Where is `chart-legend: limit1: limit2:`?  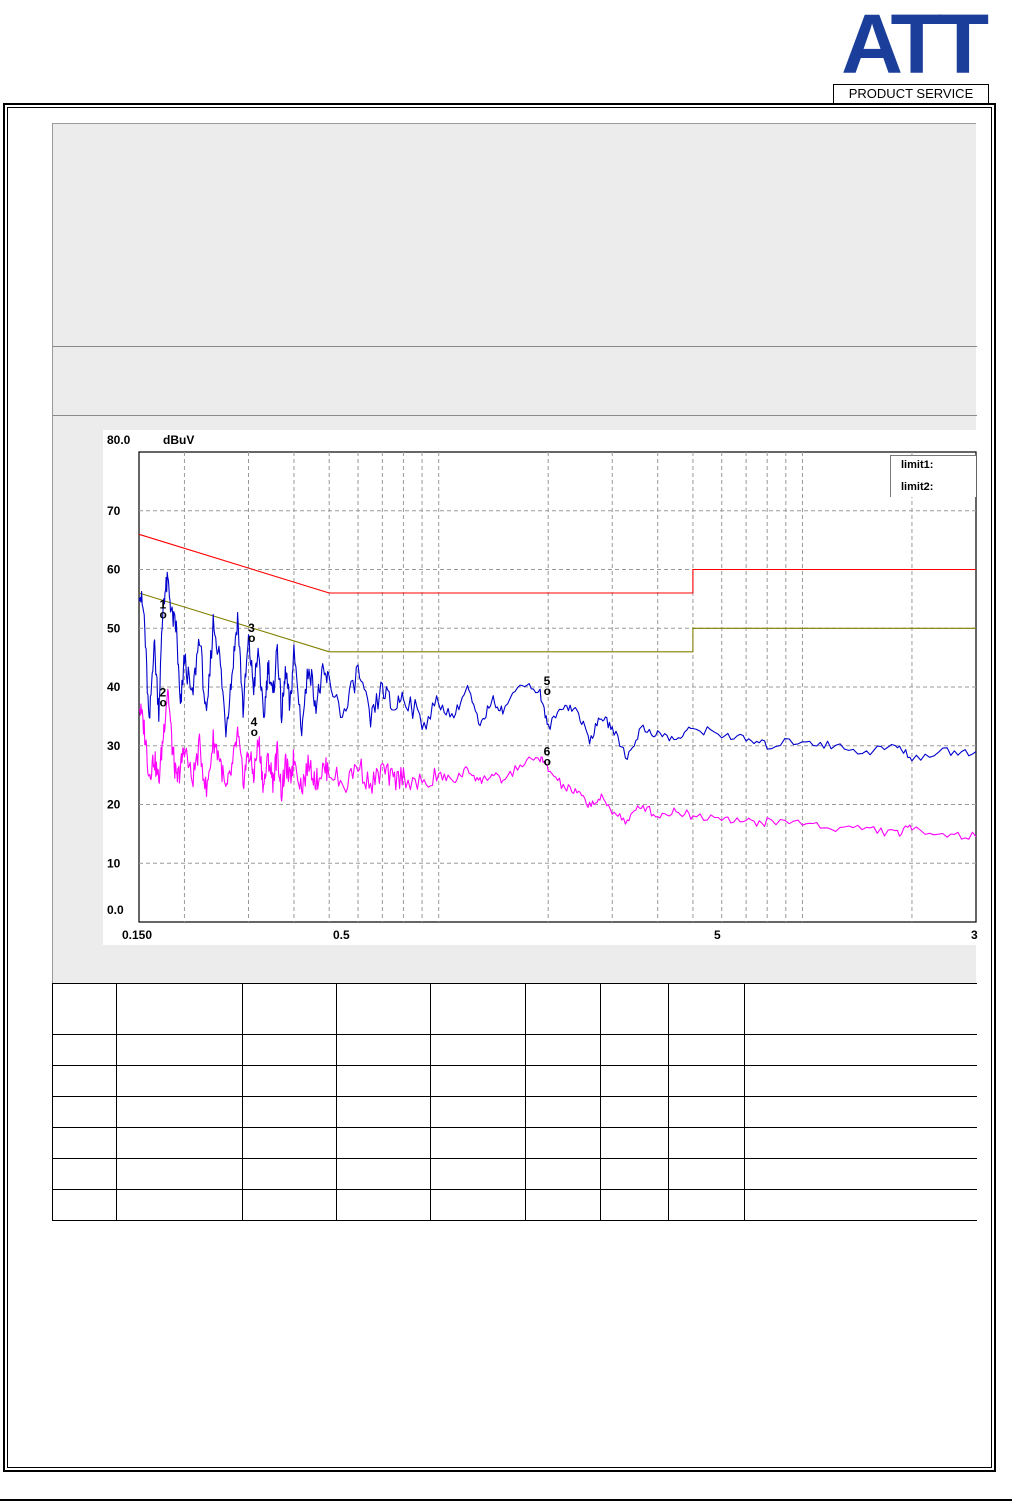
chart-legend: limit1: limit2: is located at coordinates (933, 476).